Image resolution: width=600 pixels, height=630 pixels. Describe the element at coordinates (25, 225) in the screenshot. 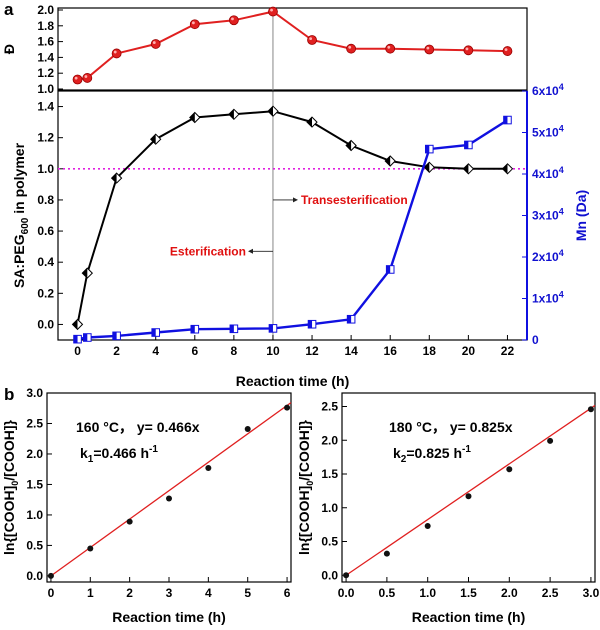

I see `y-axis-label-subscript: 600` at that location.